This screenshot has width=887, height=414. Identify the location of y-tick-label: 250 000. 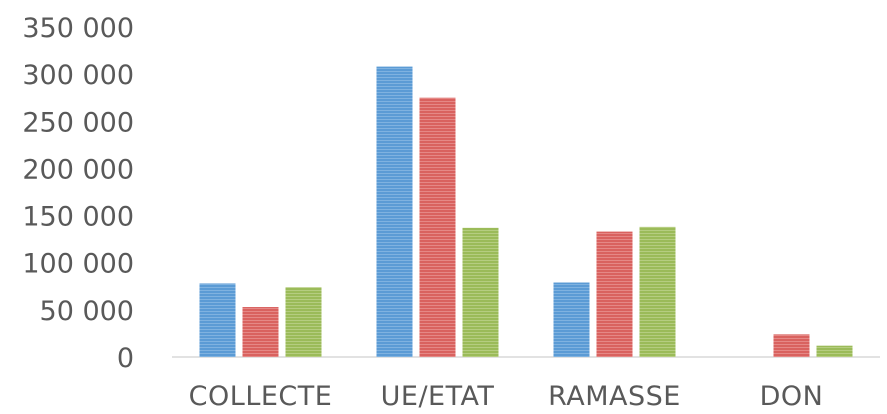
(78, 122).